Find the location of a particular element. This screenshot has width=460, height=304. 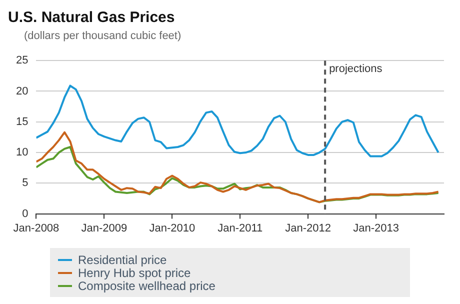

legend-label: Composite wellhead price is located at coordinates (147, 285).